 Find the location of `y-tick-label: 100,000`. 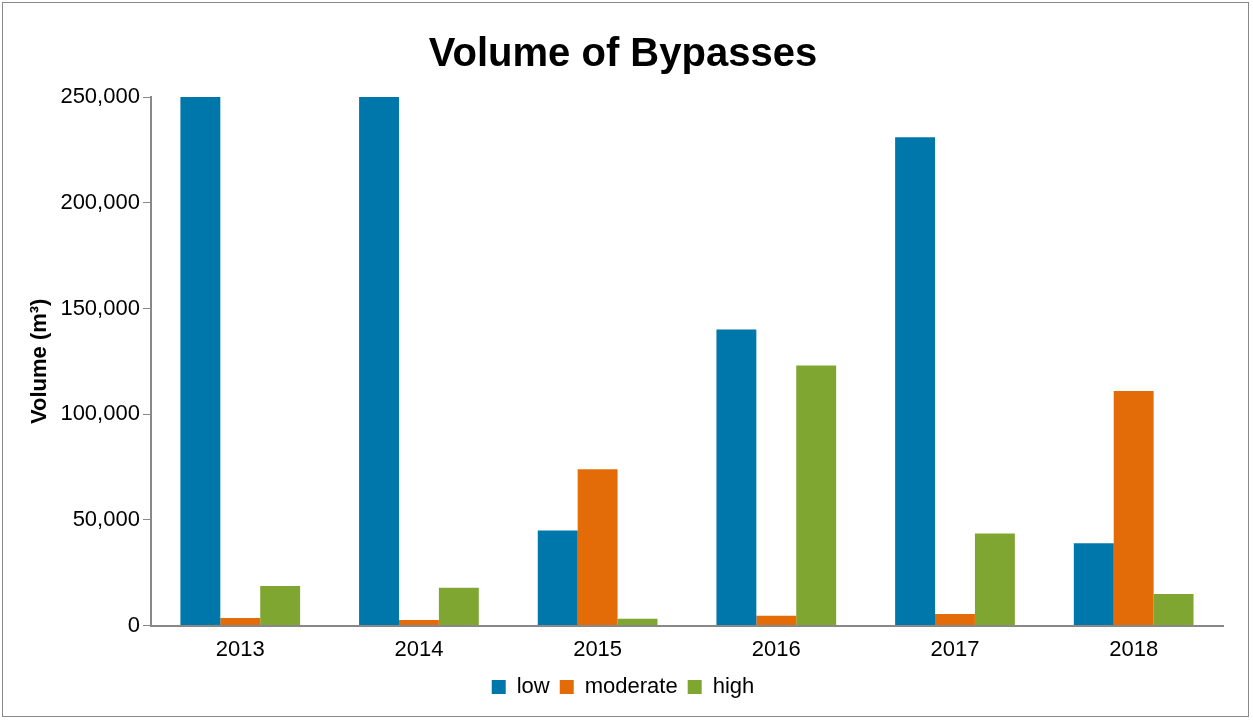

y-tick-label: 100,000 is located at coordinates (100, 413).